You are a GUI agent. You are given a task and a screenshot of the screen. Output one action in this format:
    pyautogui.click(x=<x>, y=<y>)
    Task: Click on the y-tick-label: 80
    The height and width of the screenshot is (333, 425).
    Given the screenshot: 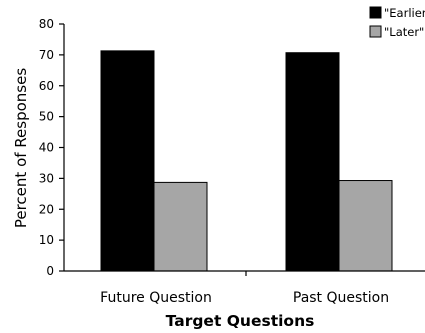 What is the action you would take?
    pyautogui.click(x=46, y=24)
    